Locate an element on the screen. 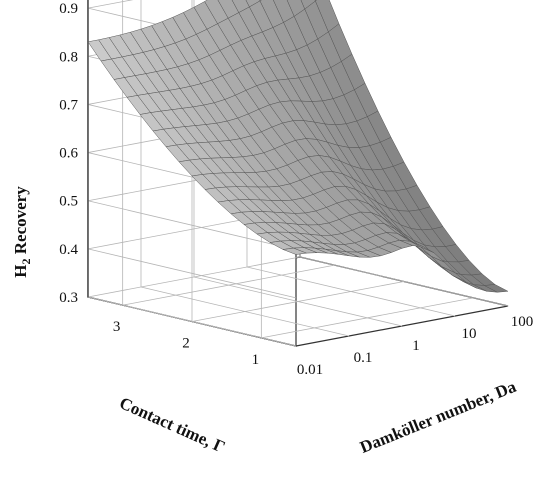 The image size is (550, 489). z-tick-label-2: 0.5 is located at coordinates (68, 202).